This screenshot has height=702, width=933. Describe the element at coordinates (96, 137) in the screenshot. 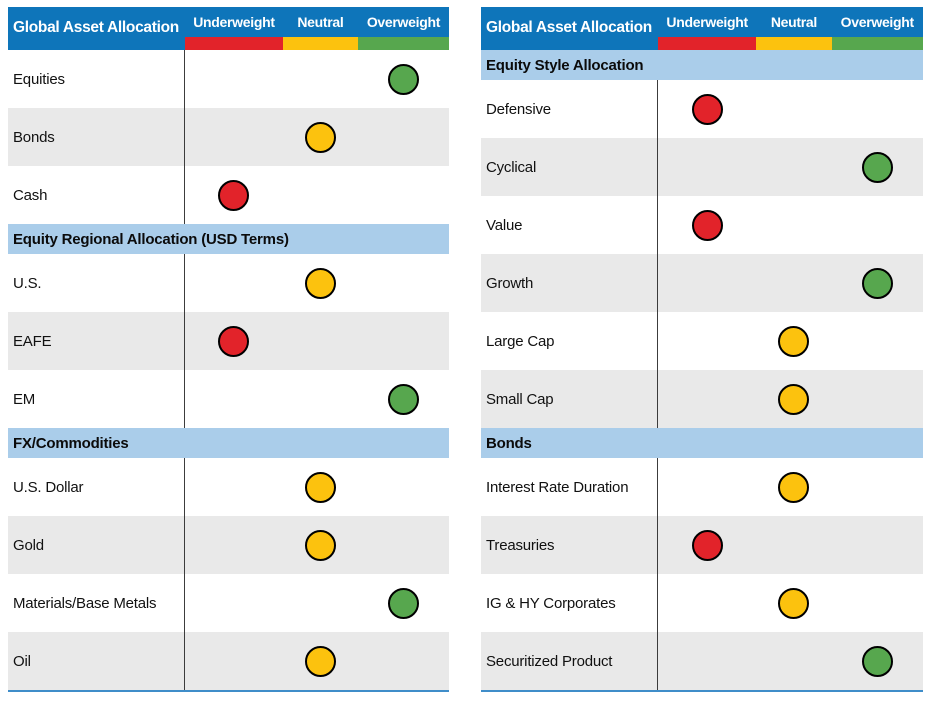

I see `row-label-cell: Bonds` at that location.